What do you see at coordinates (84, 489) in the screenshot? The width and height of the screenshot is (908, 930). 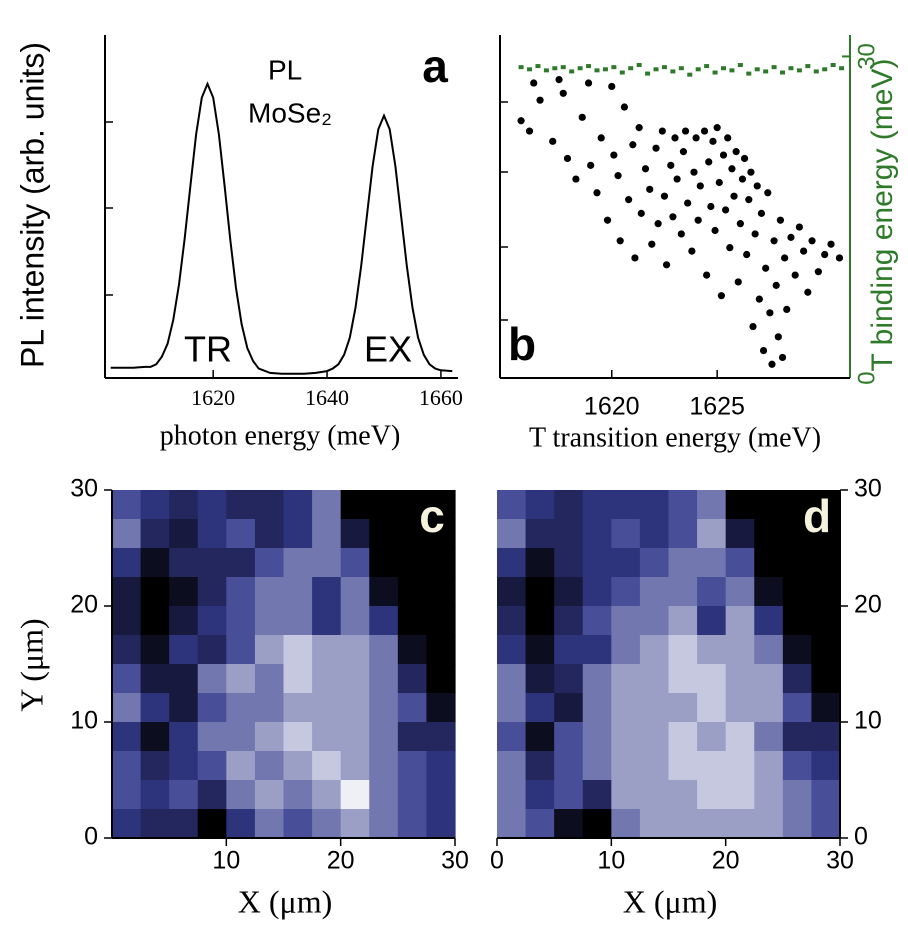 I see `y-tick-label: 30` at bounding box center [84, 489].